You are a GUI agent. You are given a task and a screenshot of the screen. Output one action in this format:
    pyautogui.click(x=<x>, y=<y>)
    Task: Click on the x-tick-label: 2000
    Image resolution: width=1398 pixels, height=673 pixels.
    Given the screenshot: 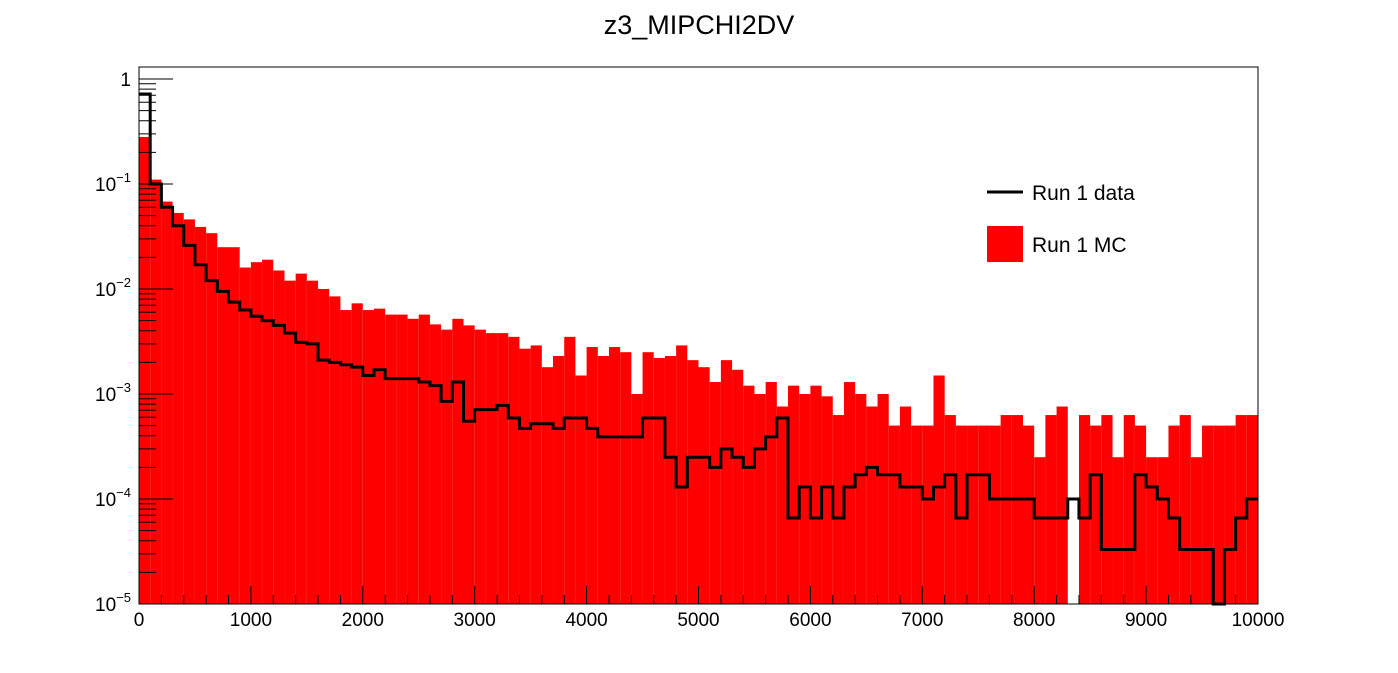 What is the action you would take?
    pyautogui.click(x=363, y=620)
    